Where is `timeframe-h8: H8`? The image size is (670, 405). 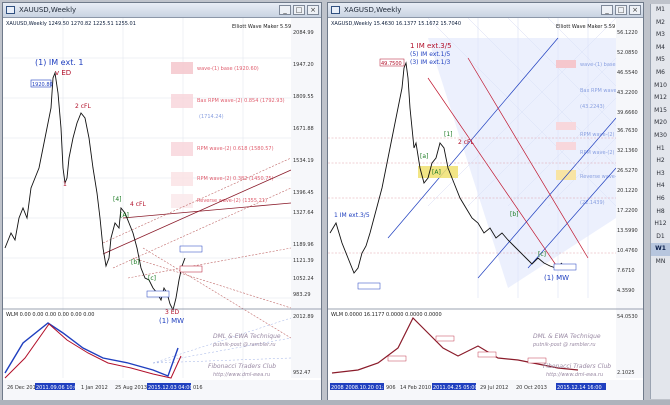 timeframe-h8: H8 is located at coordinates (660, 211).